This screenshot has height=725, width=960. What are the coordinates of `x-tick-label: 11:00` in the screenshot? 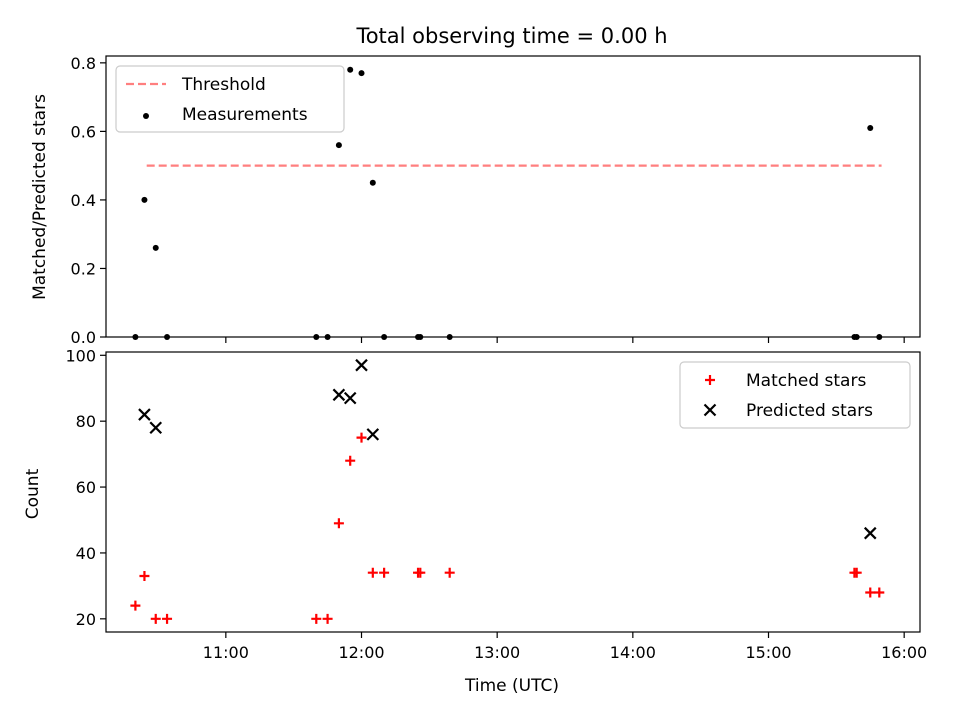 It's located at (226, 652).